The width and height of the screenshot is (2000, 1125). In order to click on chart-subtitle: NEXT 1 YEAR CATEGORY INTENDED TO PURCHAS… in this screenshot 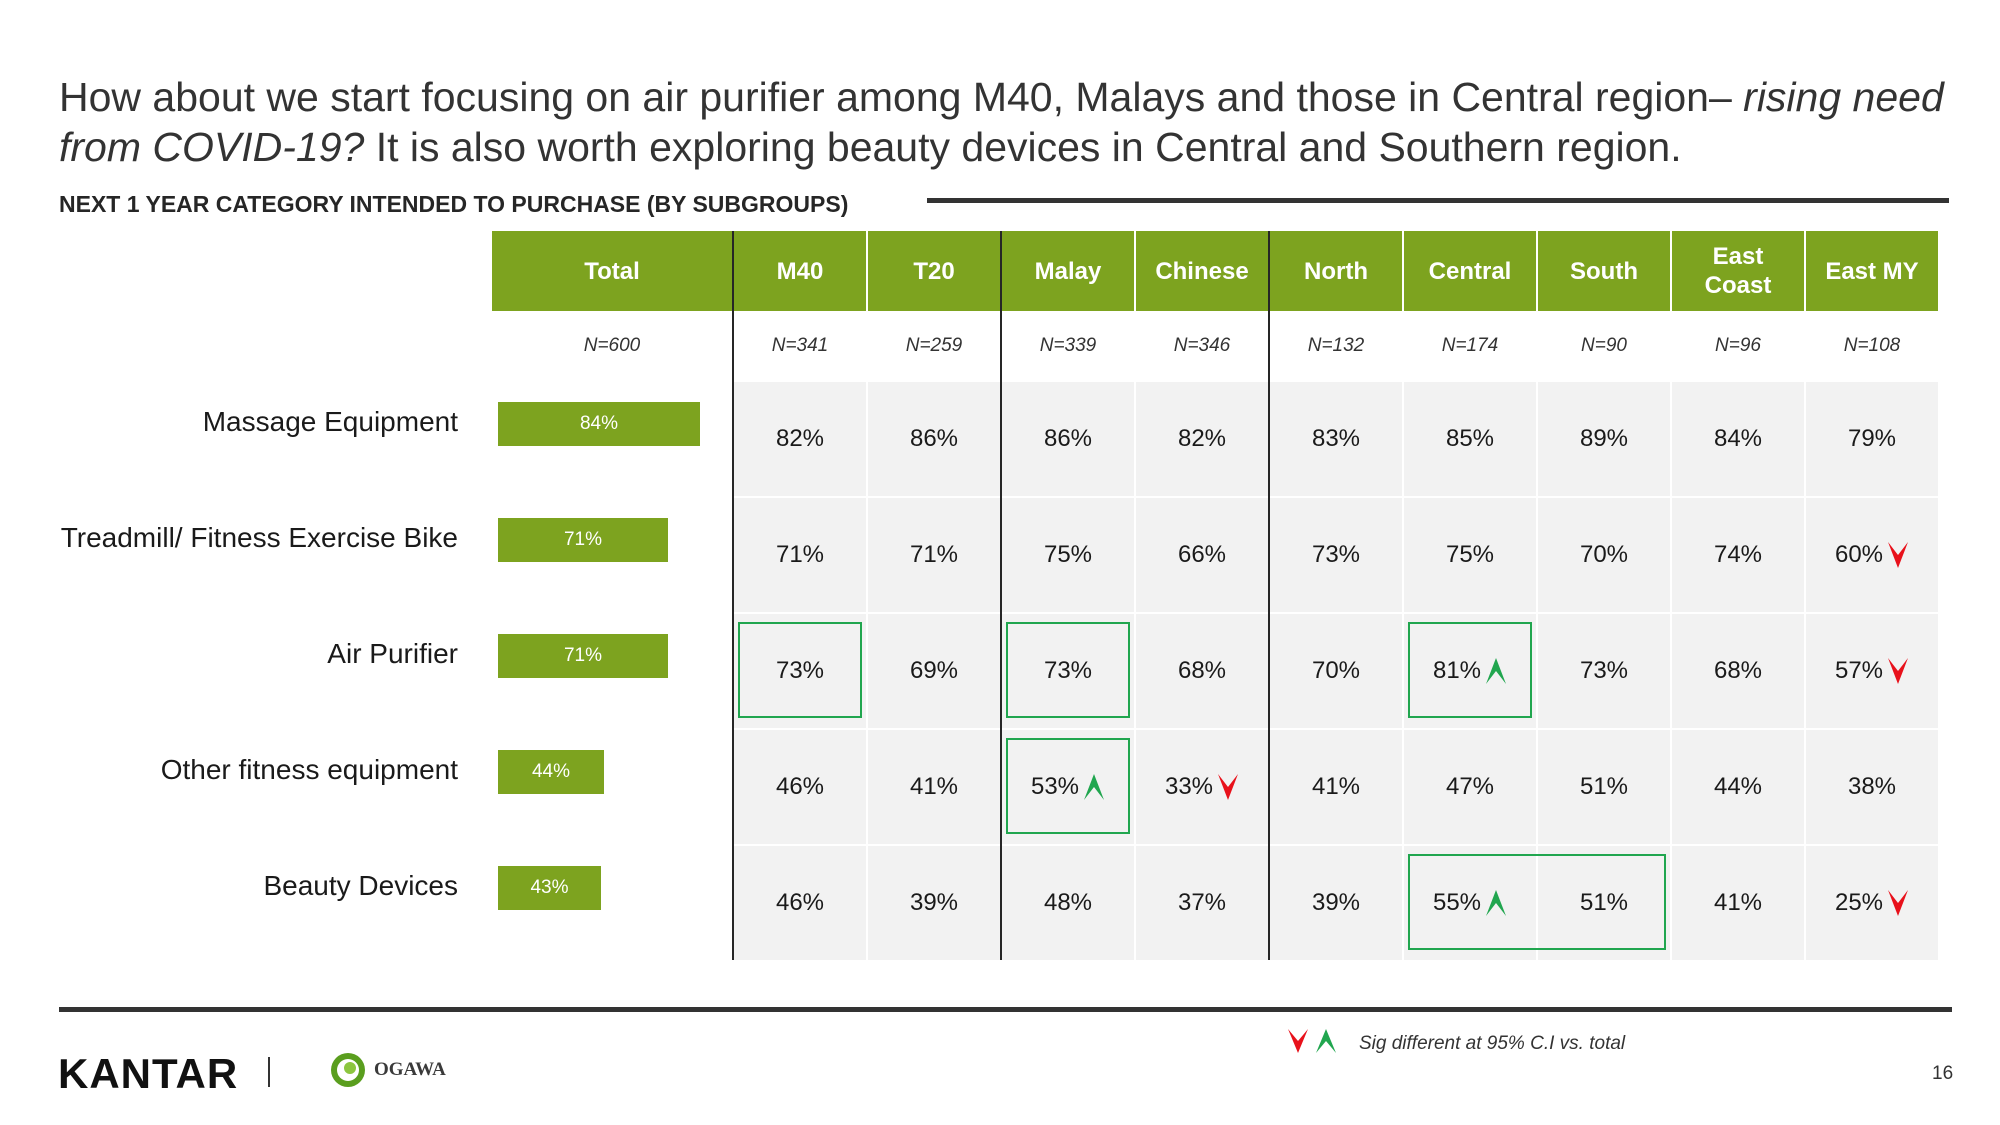, I will do `click(454, 204)`.